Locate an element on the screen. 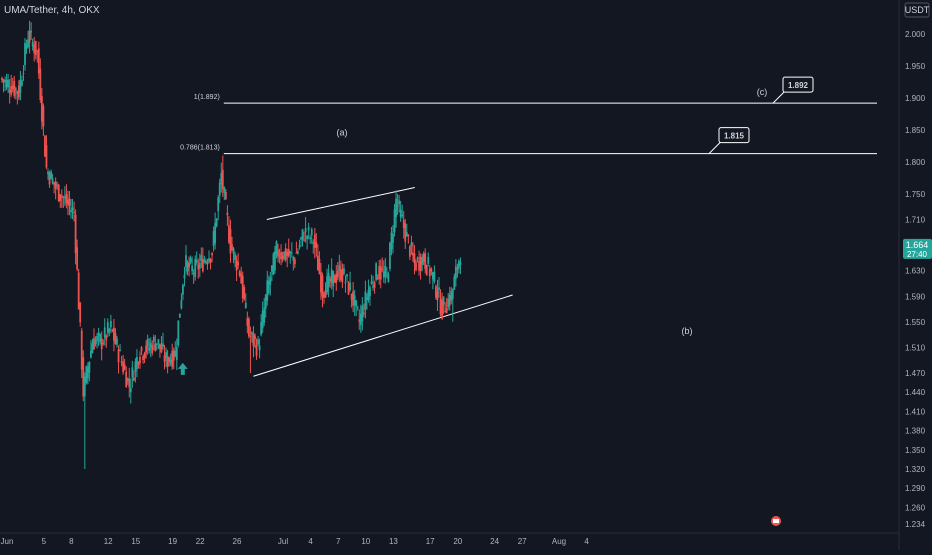 The image size is (932, 555). x-tick-label: 7 is located at coordinates (338, 541).